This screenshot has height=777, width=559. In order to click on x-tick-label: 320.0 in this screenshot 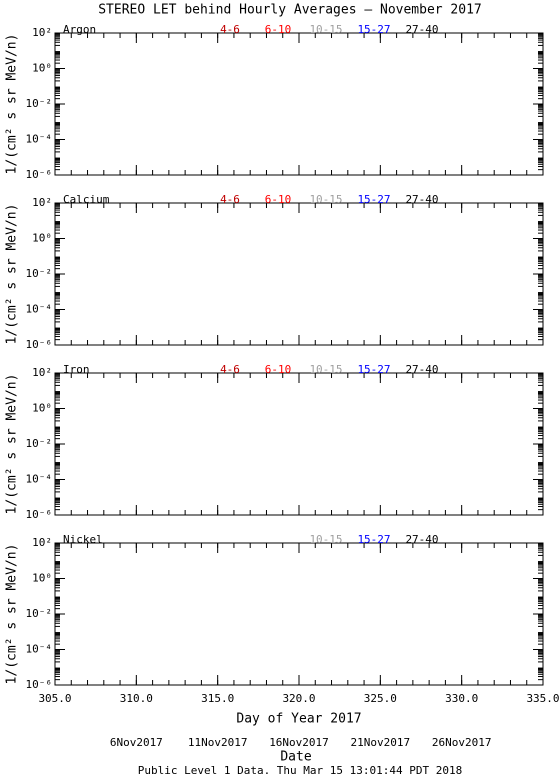, I will do `click(298, 698)`.